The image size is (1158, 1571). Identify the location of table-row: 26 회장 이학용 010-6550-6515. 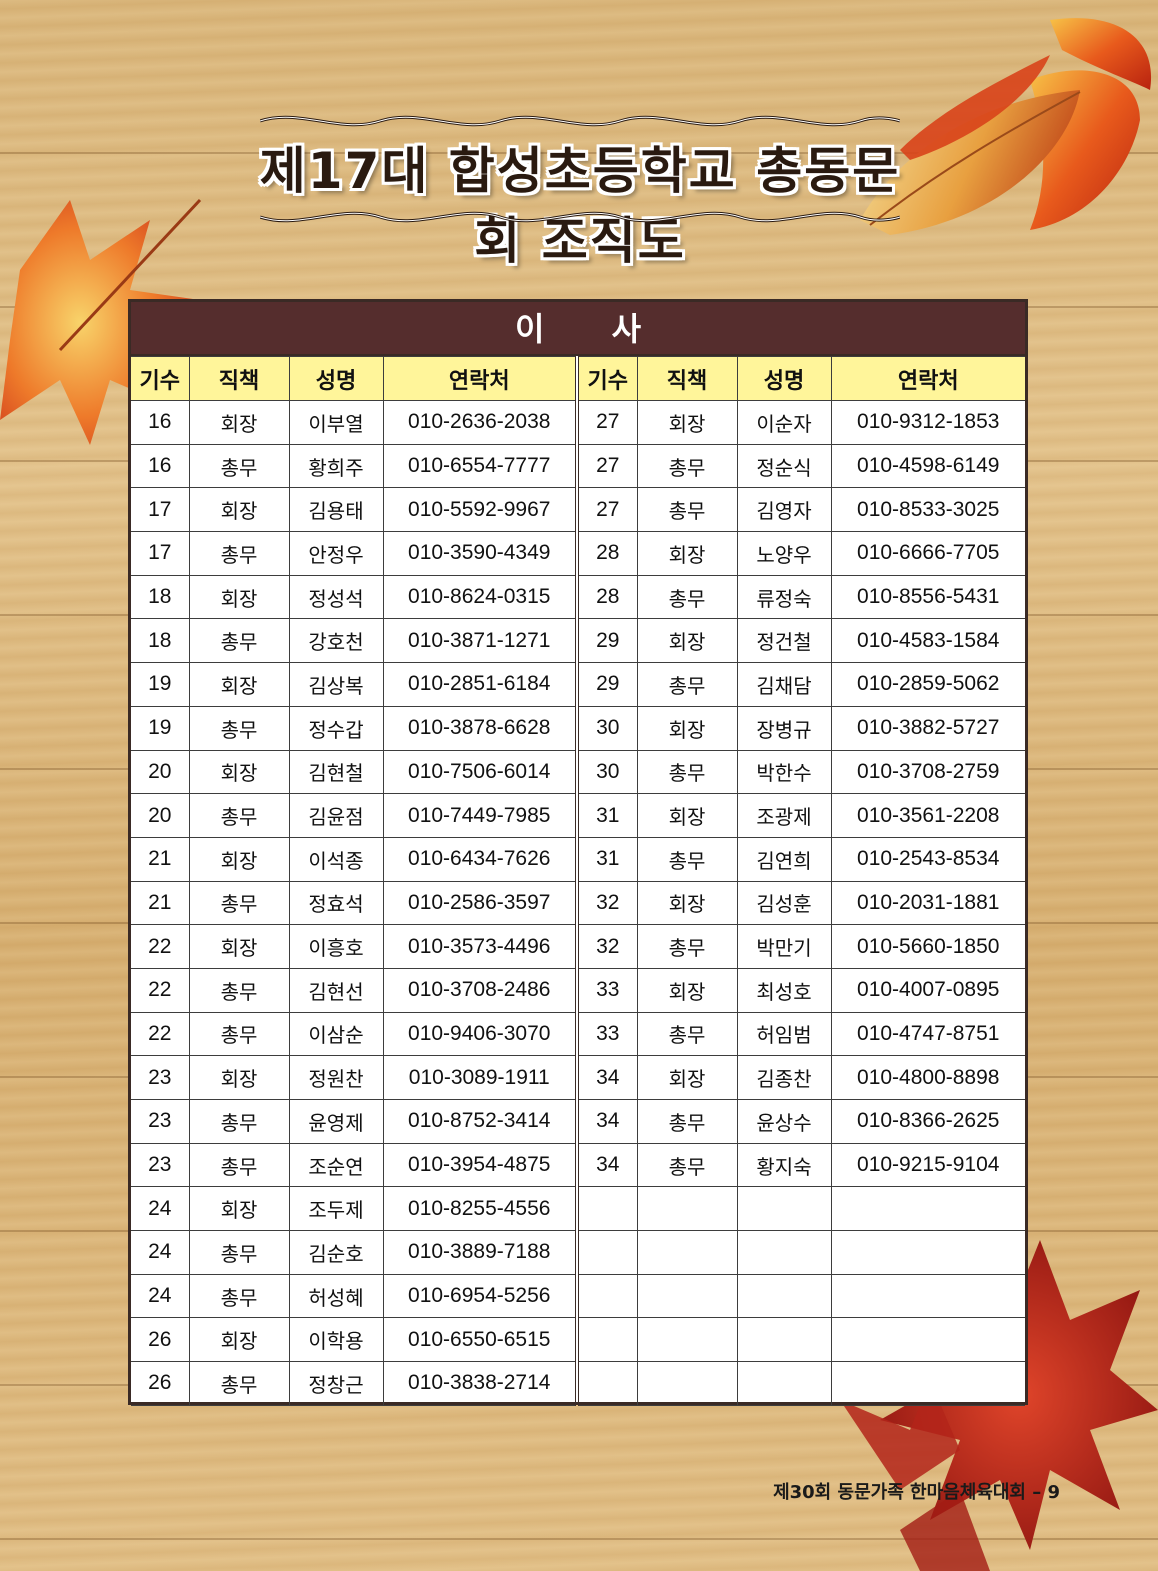
(353, 1340).